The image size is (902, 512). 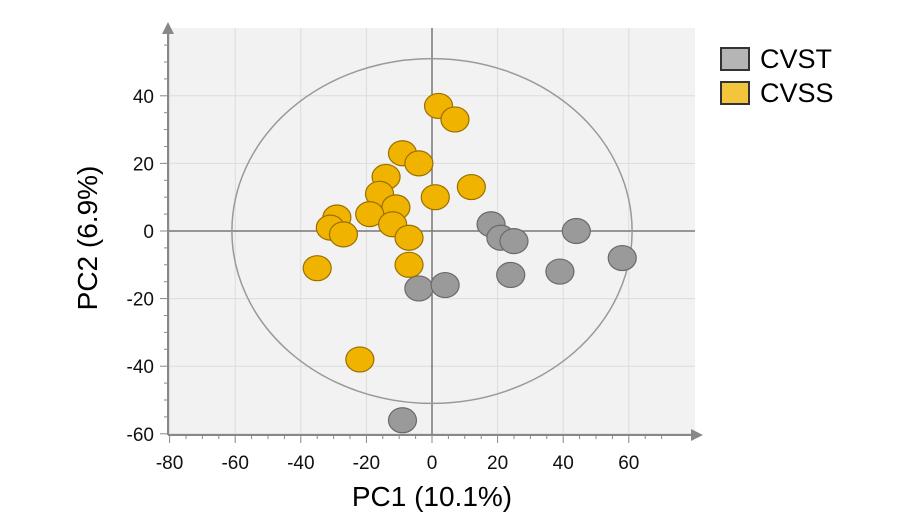 I want to click on y-axis-title: PC2 (6.9%), so click(x=87, y=238).